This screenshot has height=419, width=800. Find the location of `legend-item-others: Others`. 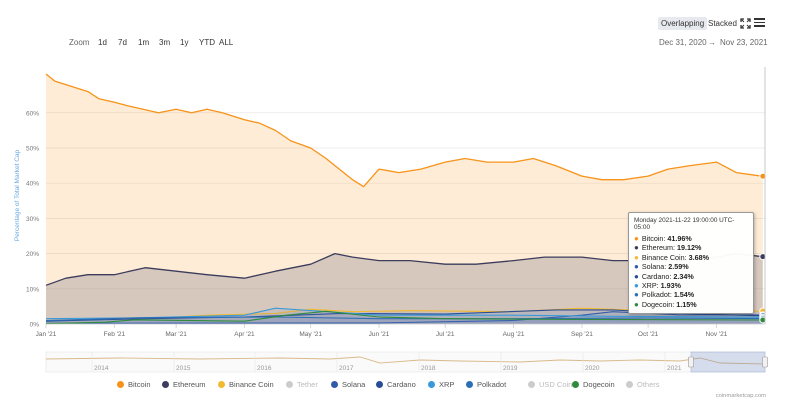

legend-item-others: Others is located at coordinates (643, 384).